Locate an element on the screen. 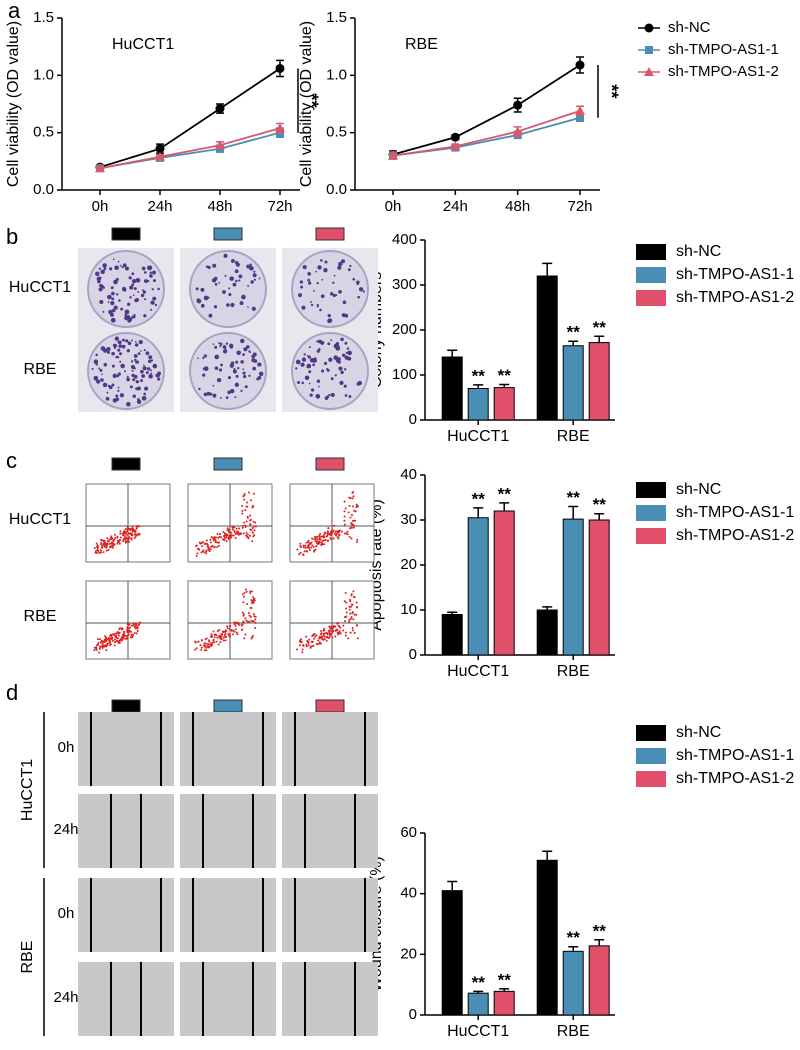  legend-label: sh-TMPO-AS1-2 is located at coordinates (735, 778).